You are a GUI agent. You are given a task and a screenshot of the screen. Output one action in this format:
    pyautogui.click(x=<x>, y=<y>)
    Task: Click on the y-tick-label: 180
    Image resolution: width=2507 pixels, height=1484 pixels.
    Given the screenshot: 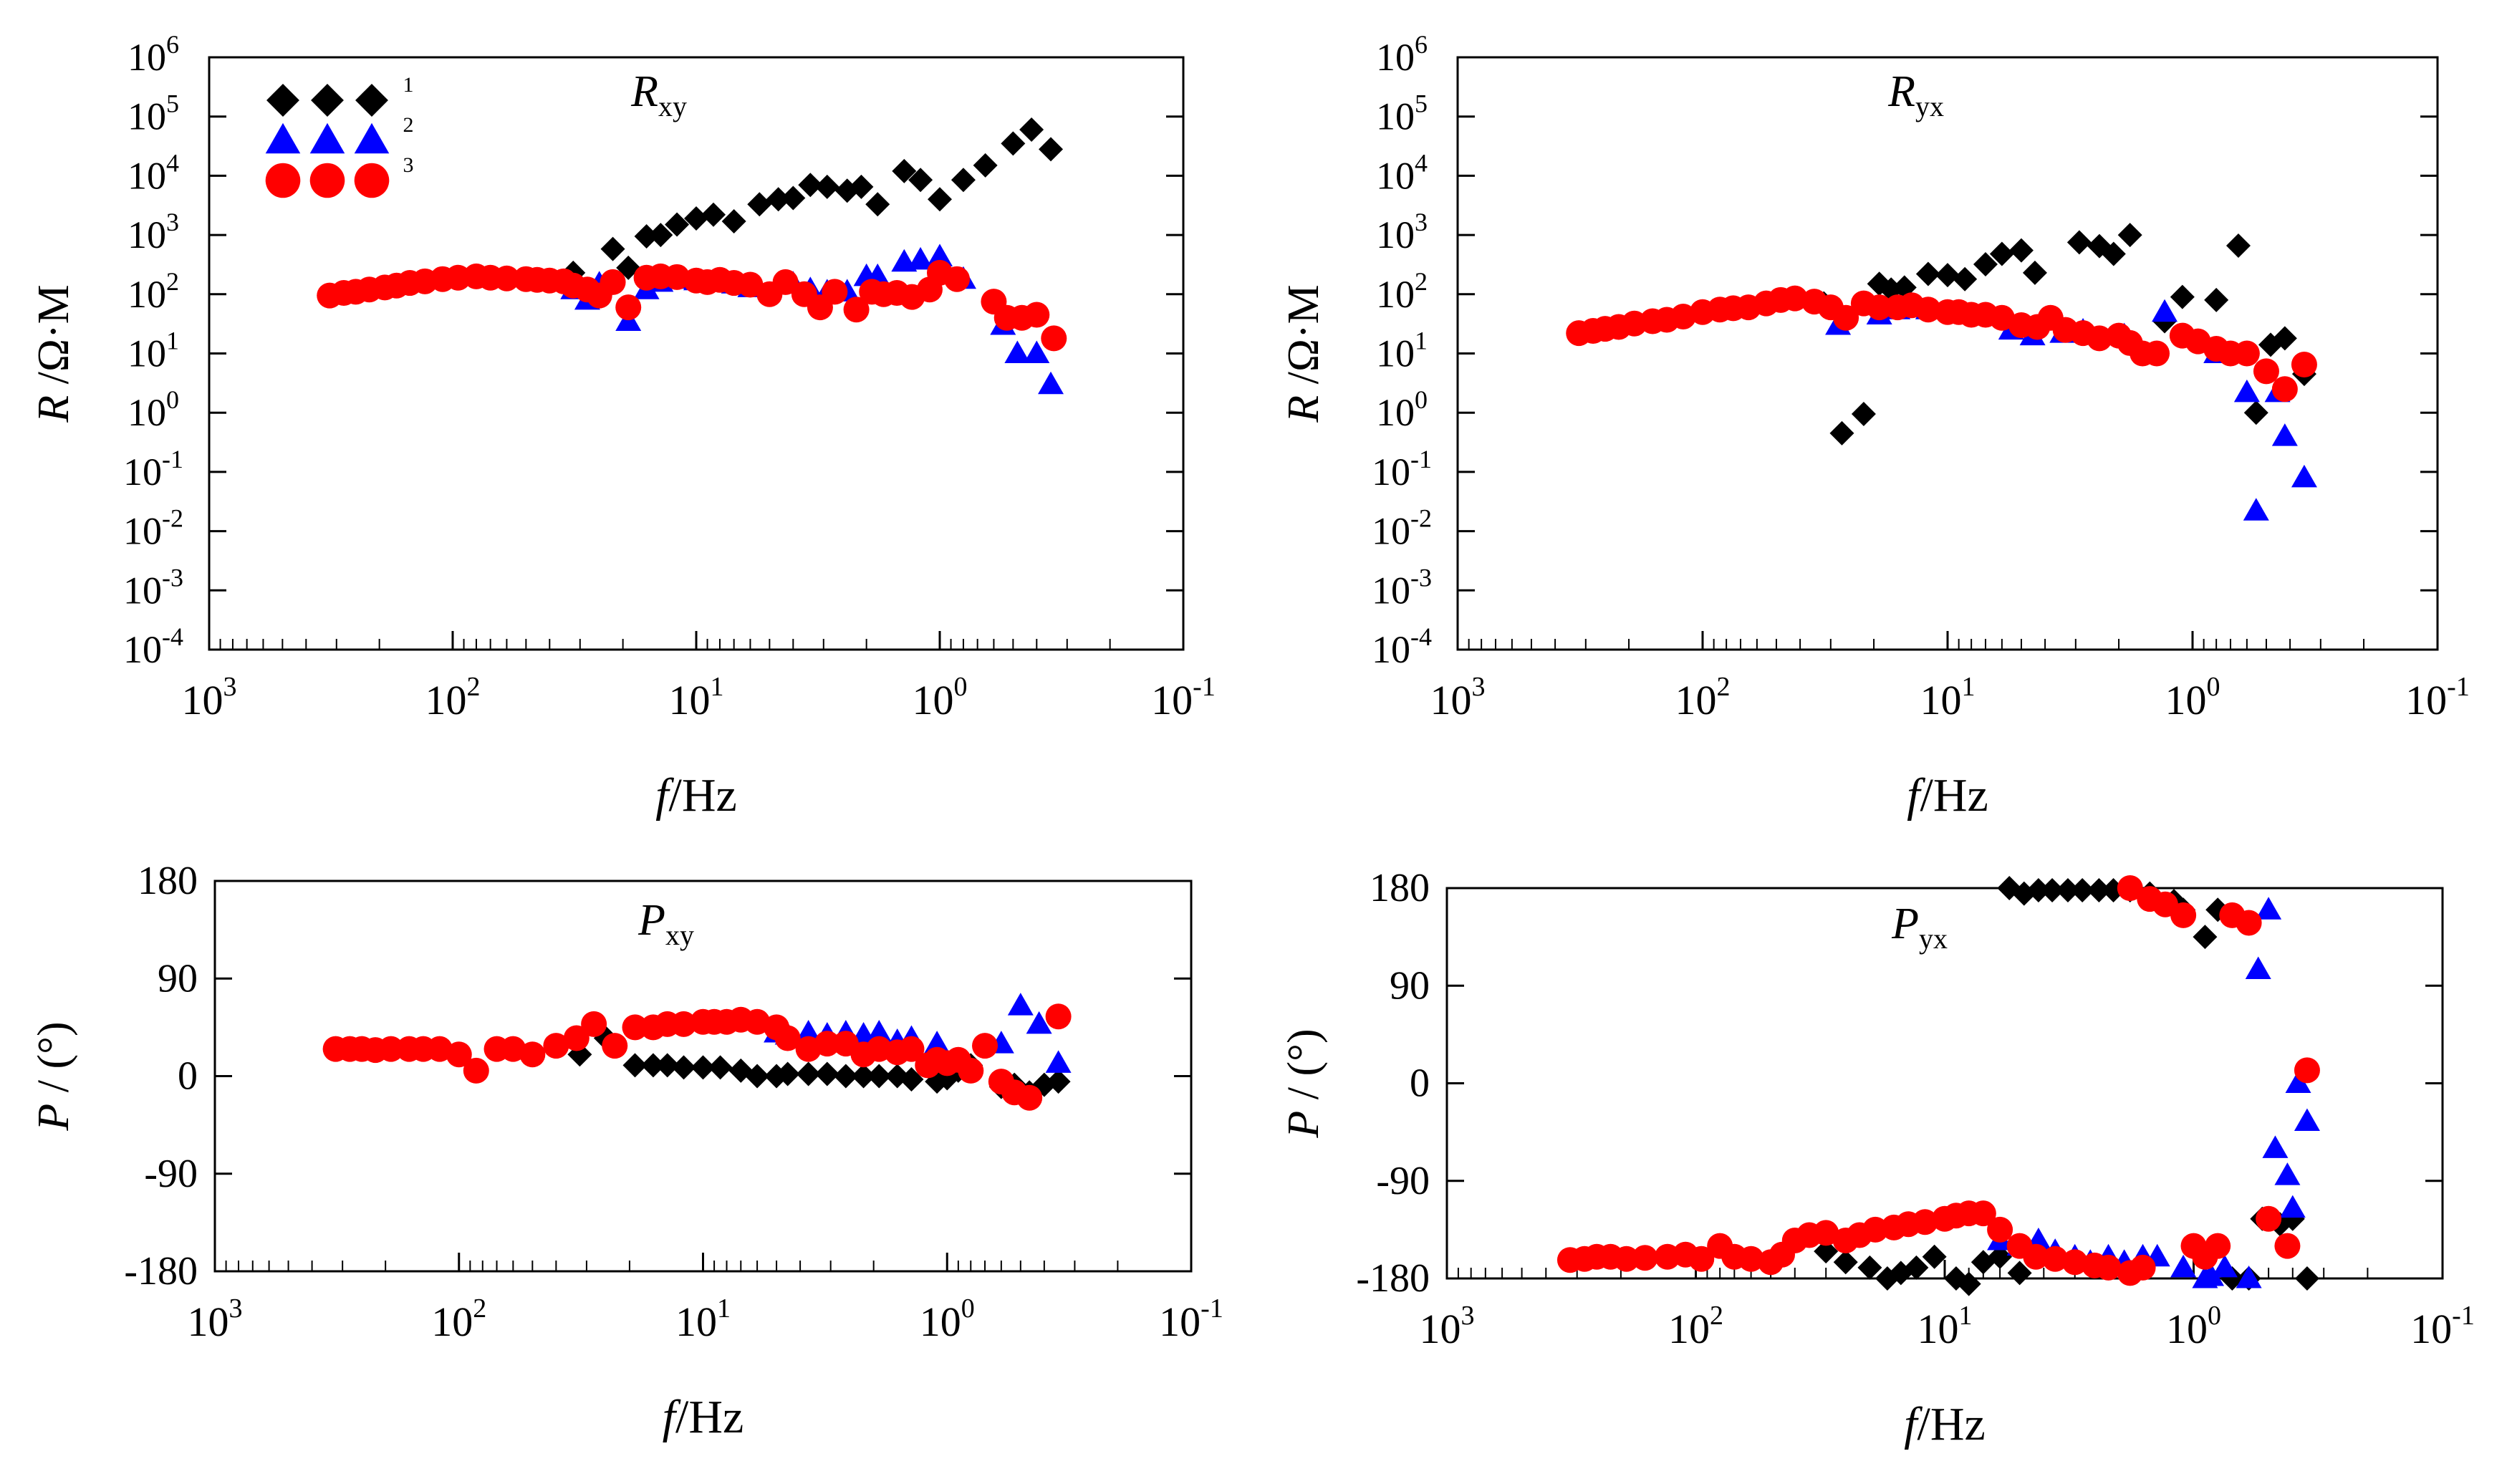 What is the action you would take?
    pyautogui.click(x=1400, y=888)
    